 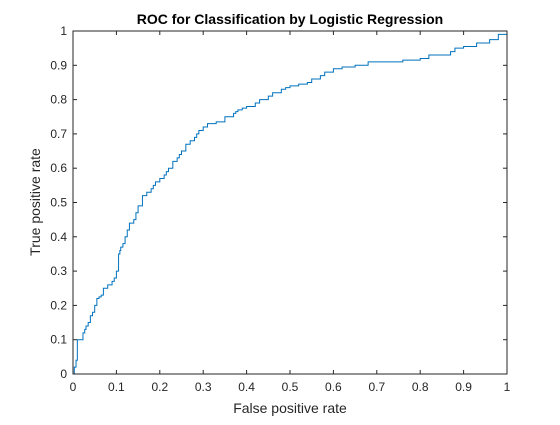 What do you see at coordinates (116, 387) in the screenshot?
I see `x-tick-label: 0.1` at bounding box center [116, 387].